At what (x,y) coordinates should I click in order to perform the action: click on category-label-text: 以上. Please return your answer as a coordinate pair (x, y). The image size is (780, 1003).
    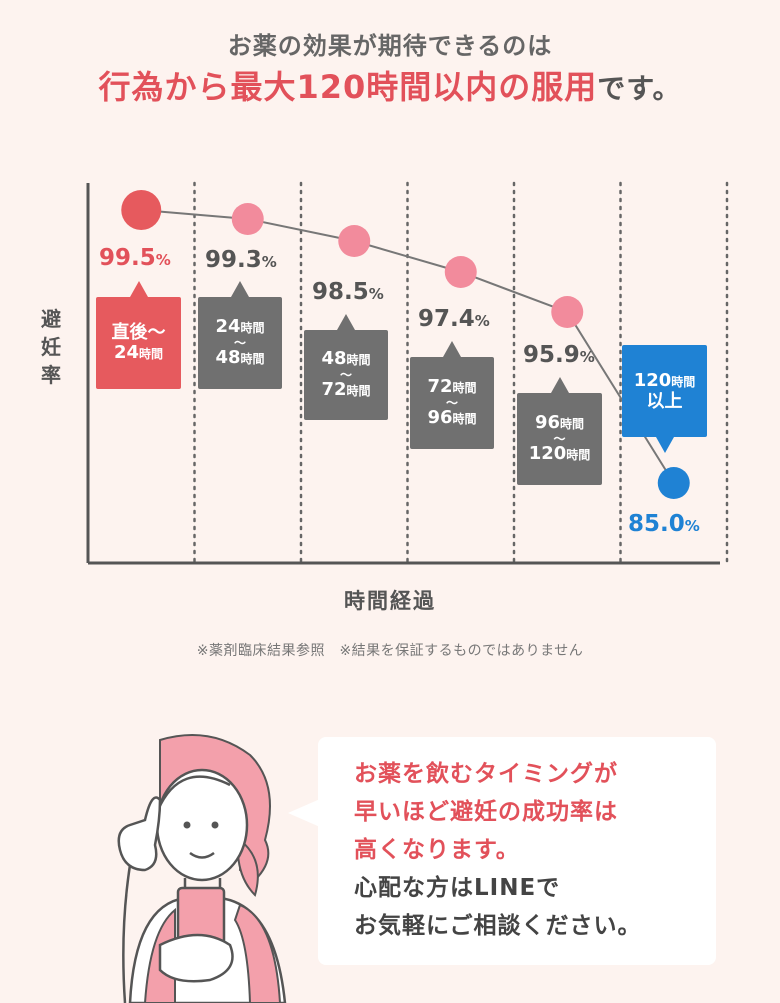
    Looking at the image, I should click on (664, 401).